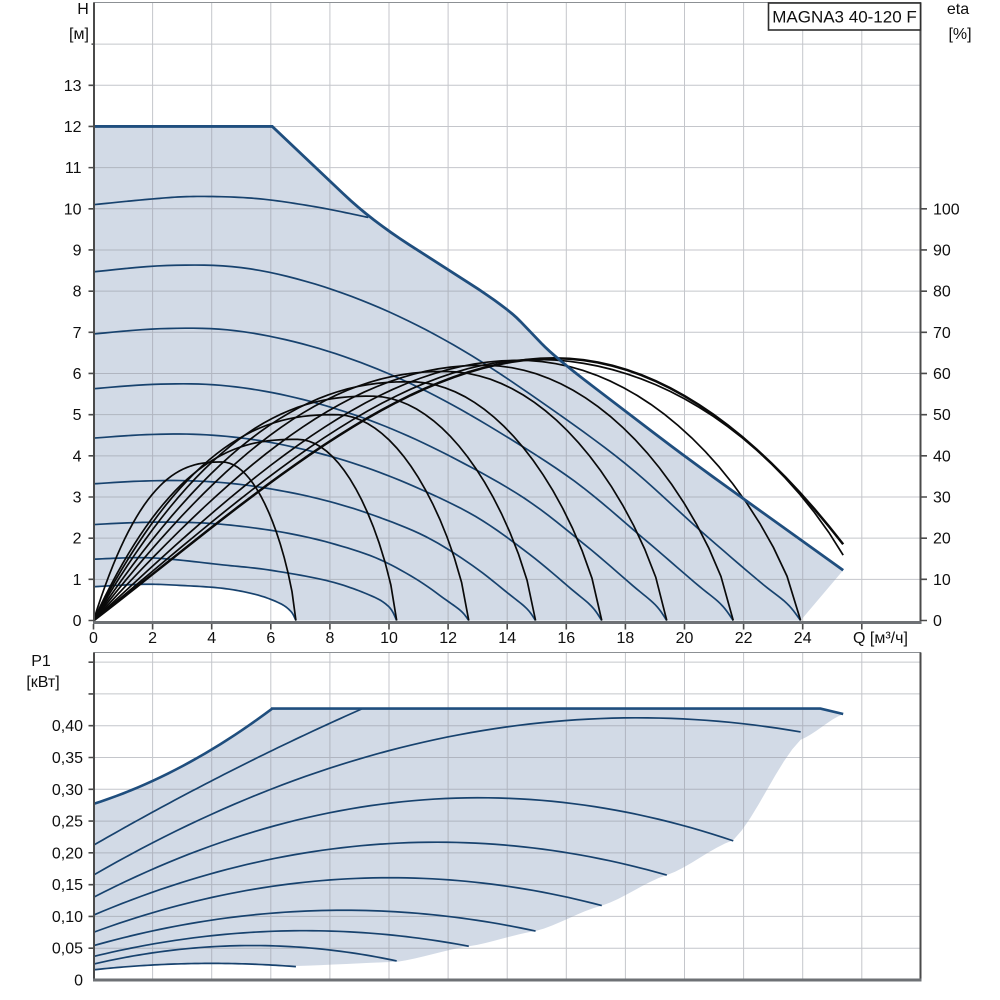 Image resolution: width=1000 pixels, height=1000 pixels. Describe the element at coordinates (67, 758) in the screenshot. I see `svg-text: 0,35` at that location.